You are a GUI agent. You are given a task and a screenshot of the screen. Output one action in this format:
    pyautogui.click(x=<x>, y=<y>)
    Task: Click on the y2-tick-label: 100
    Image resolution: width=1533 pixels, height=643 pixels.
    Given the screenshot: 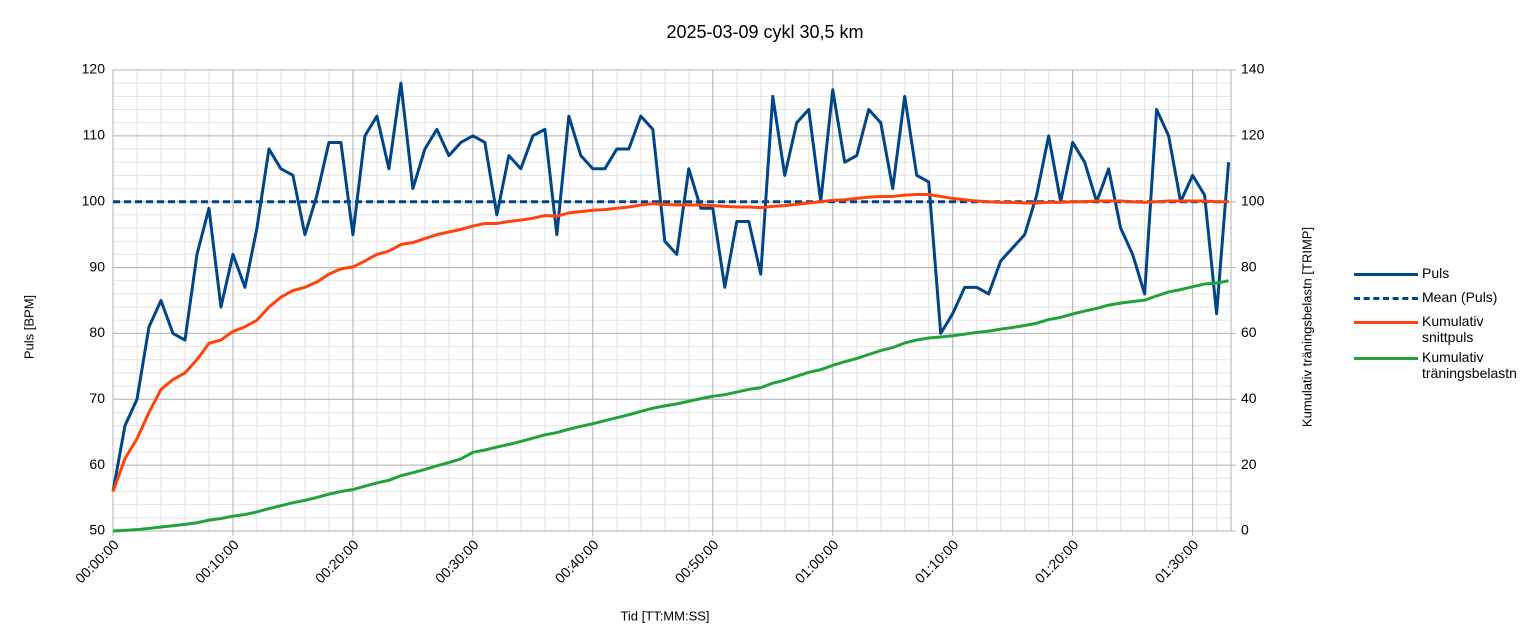 What is the action you would take?
    pyautogui.click(x=1253, y=200)
    